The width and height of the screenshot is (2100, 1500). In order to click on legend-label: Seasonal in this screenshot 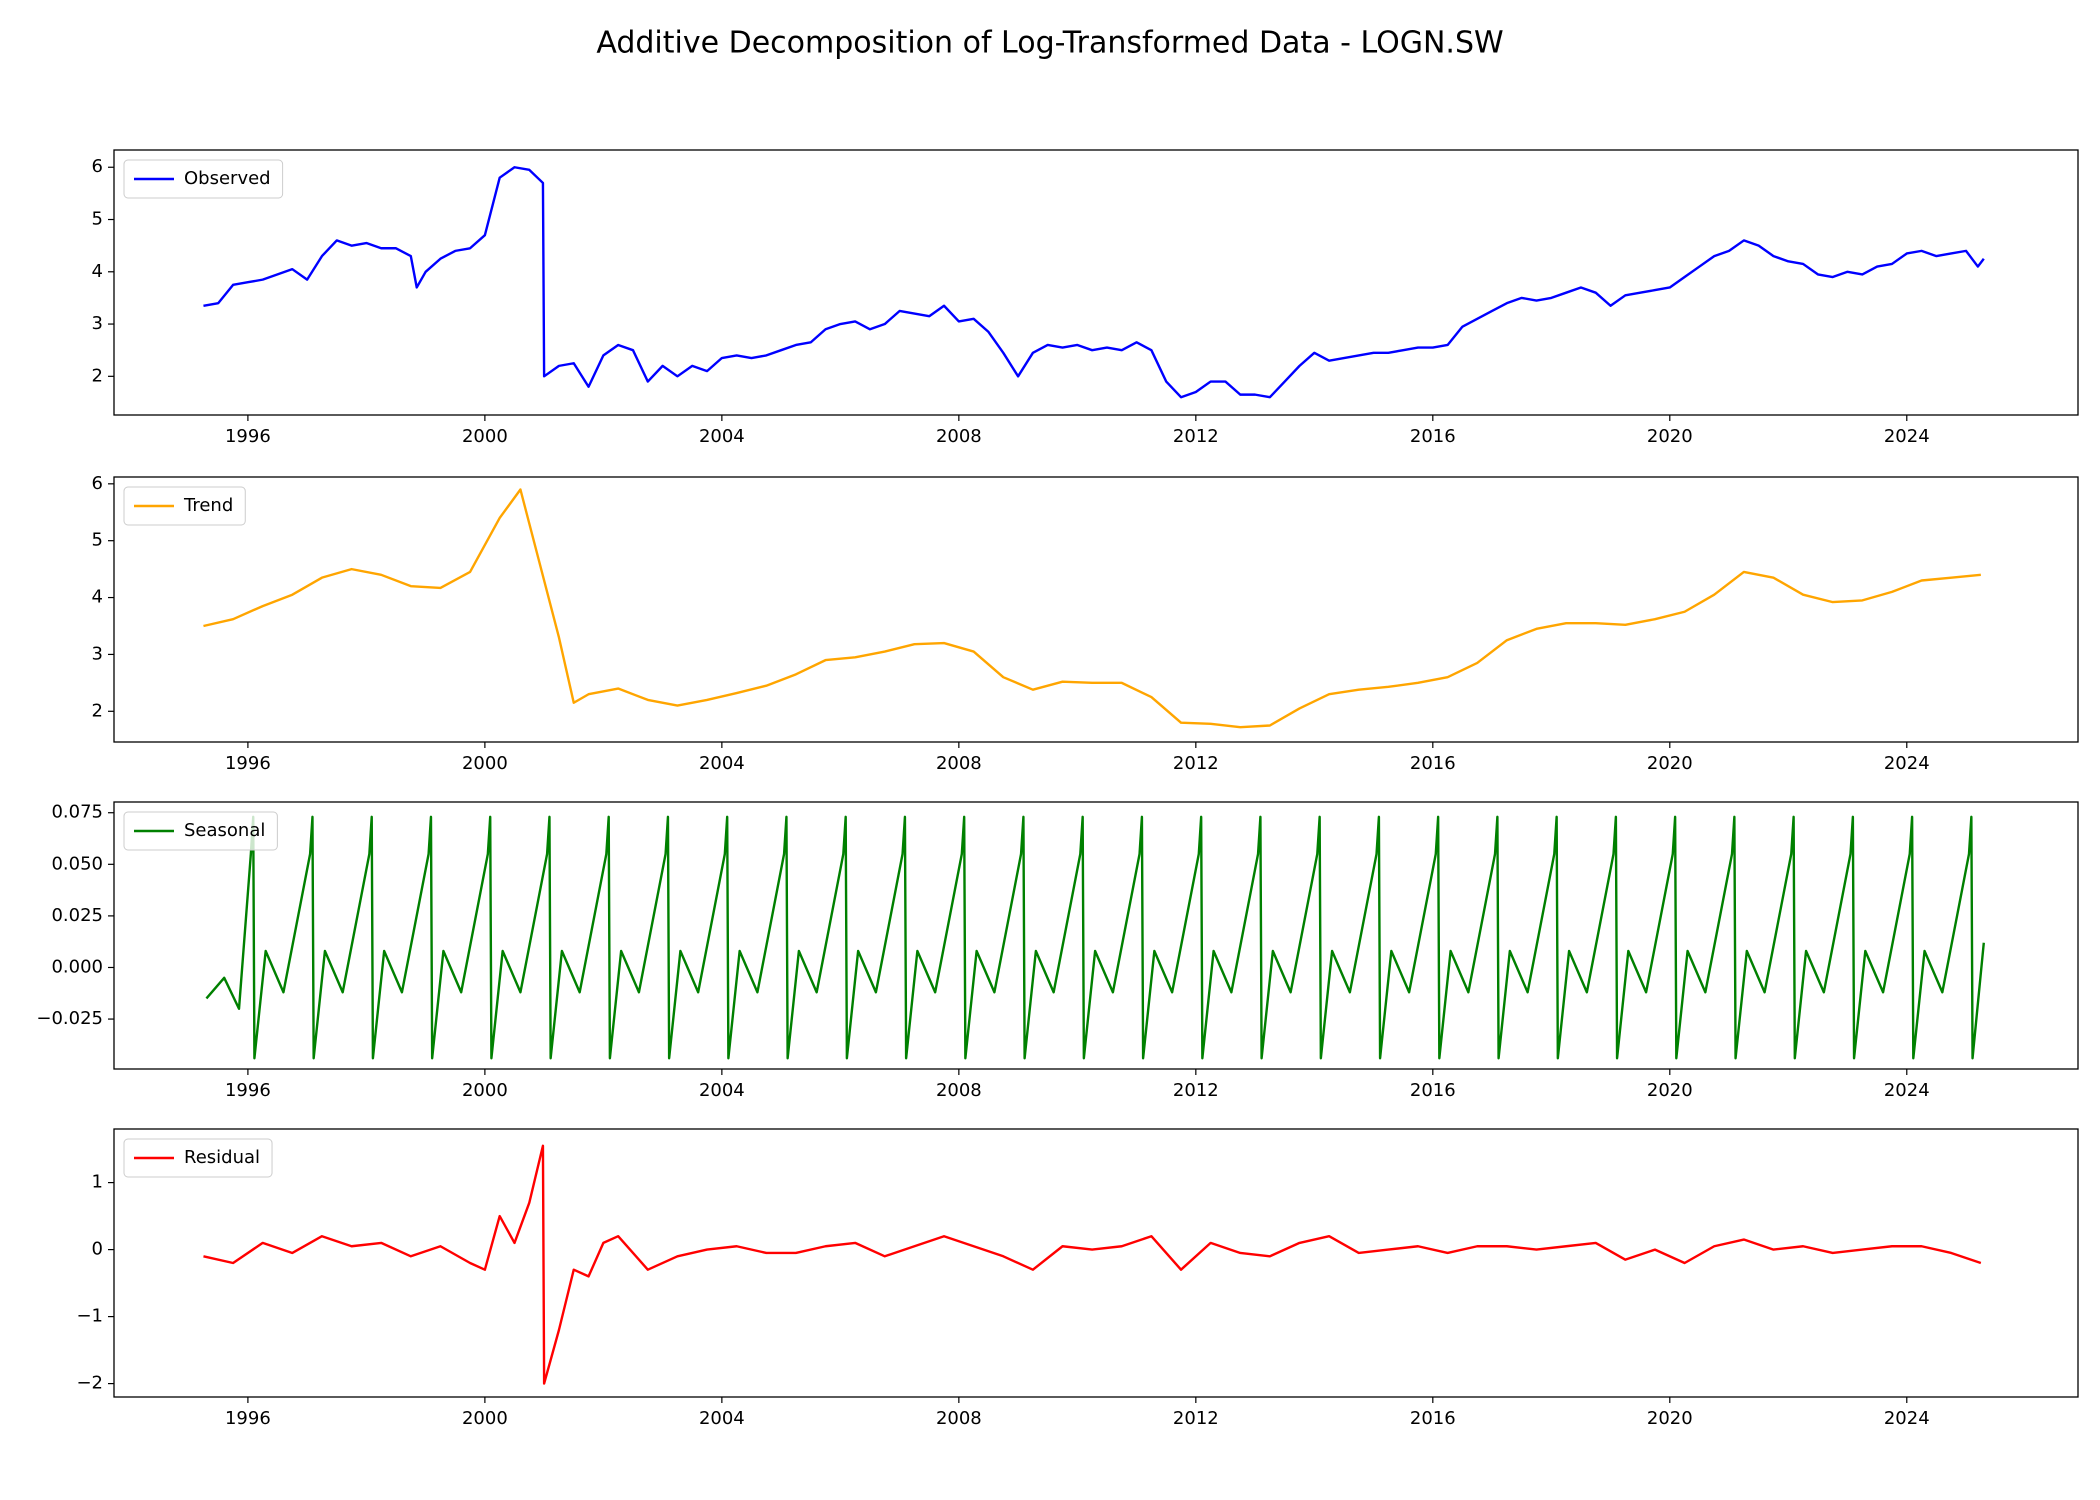, I will do `click(224, 830)`.